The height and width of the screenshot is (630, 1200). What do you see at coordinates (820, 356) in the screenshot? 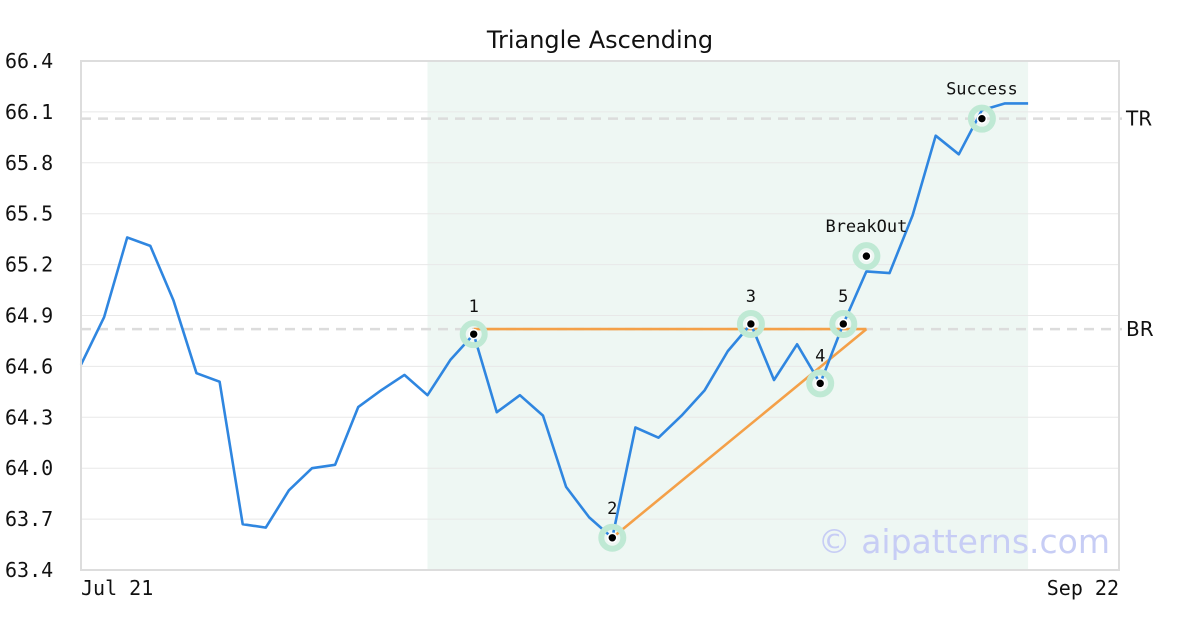
I see `pattern-point-label: 4` at bounding box center [820, 356].